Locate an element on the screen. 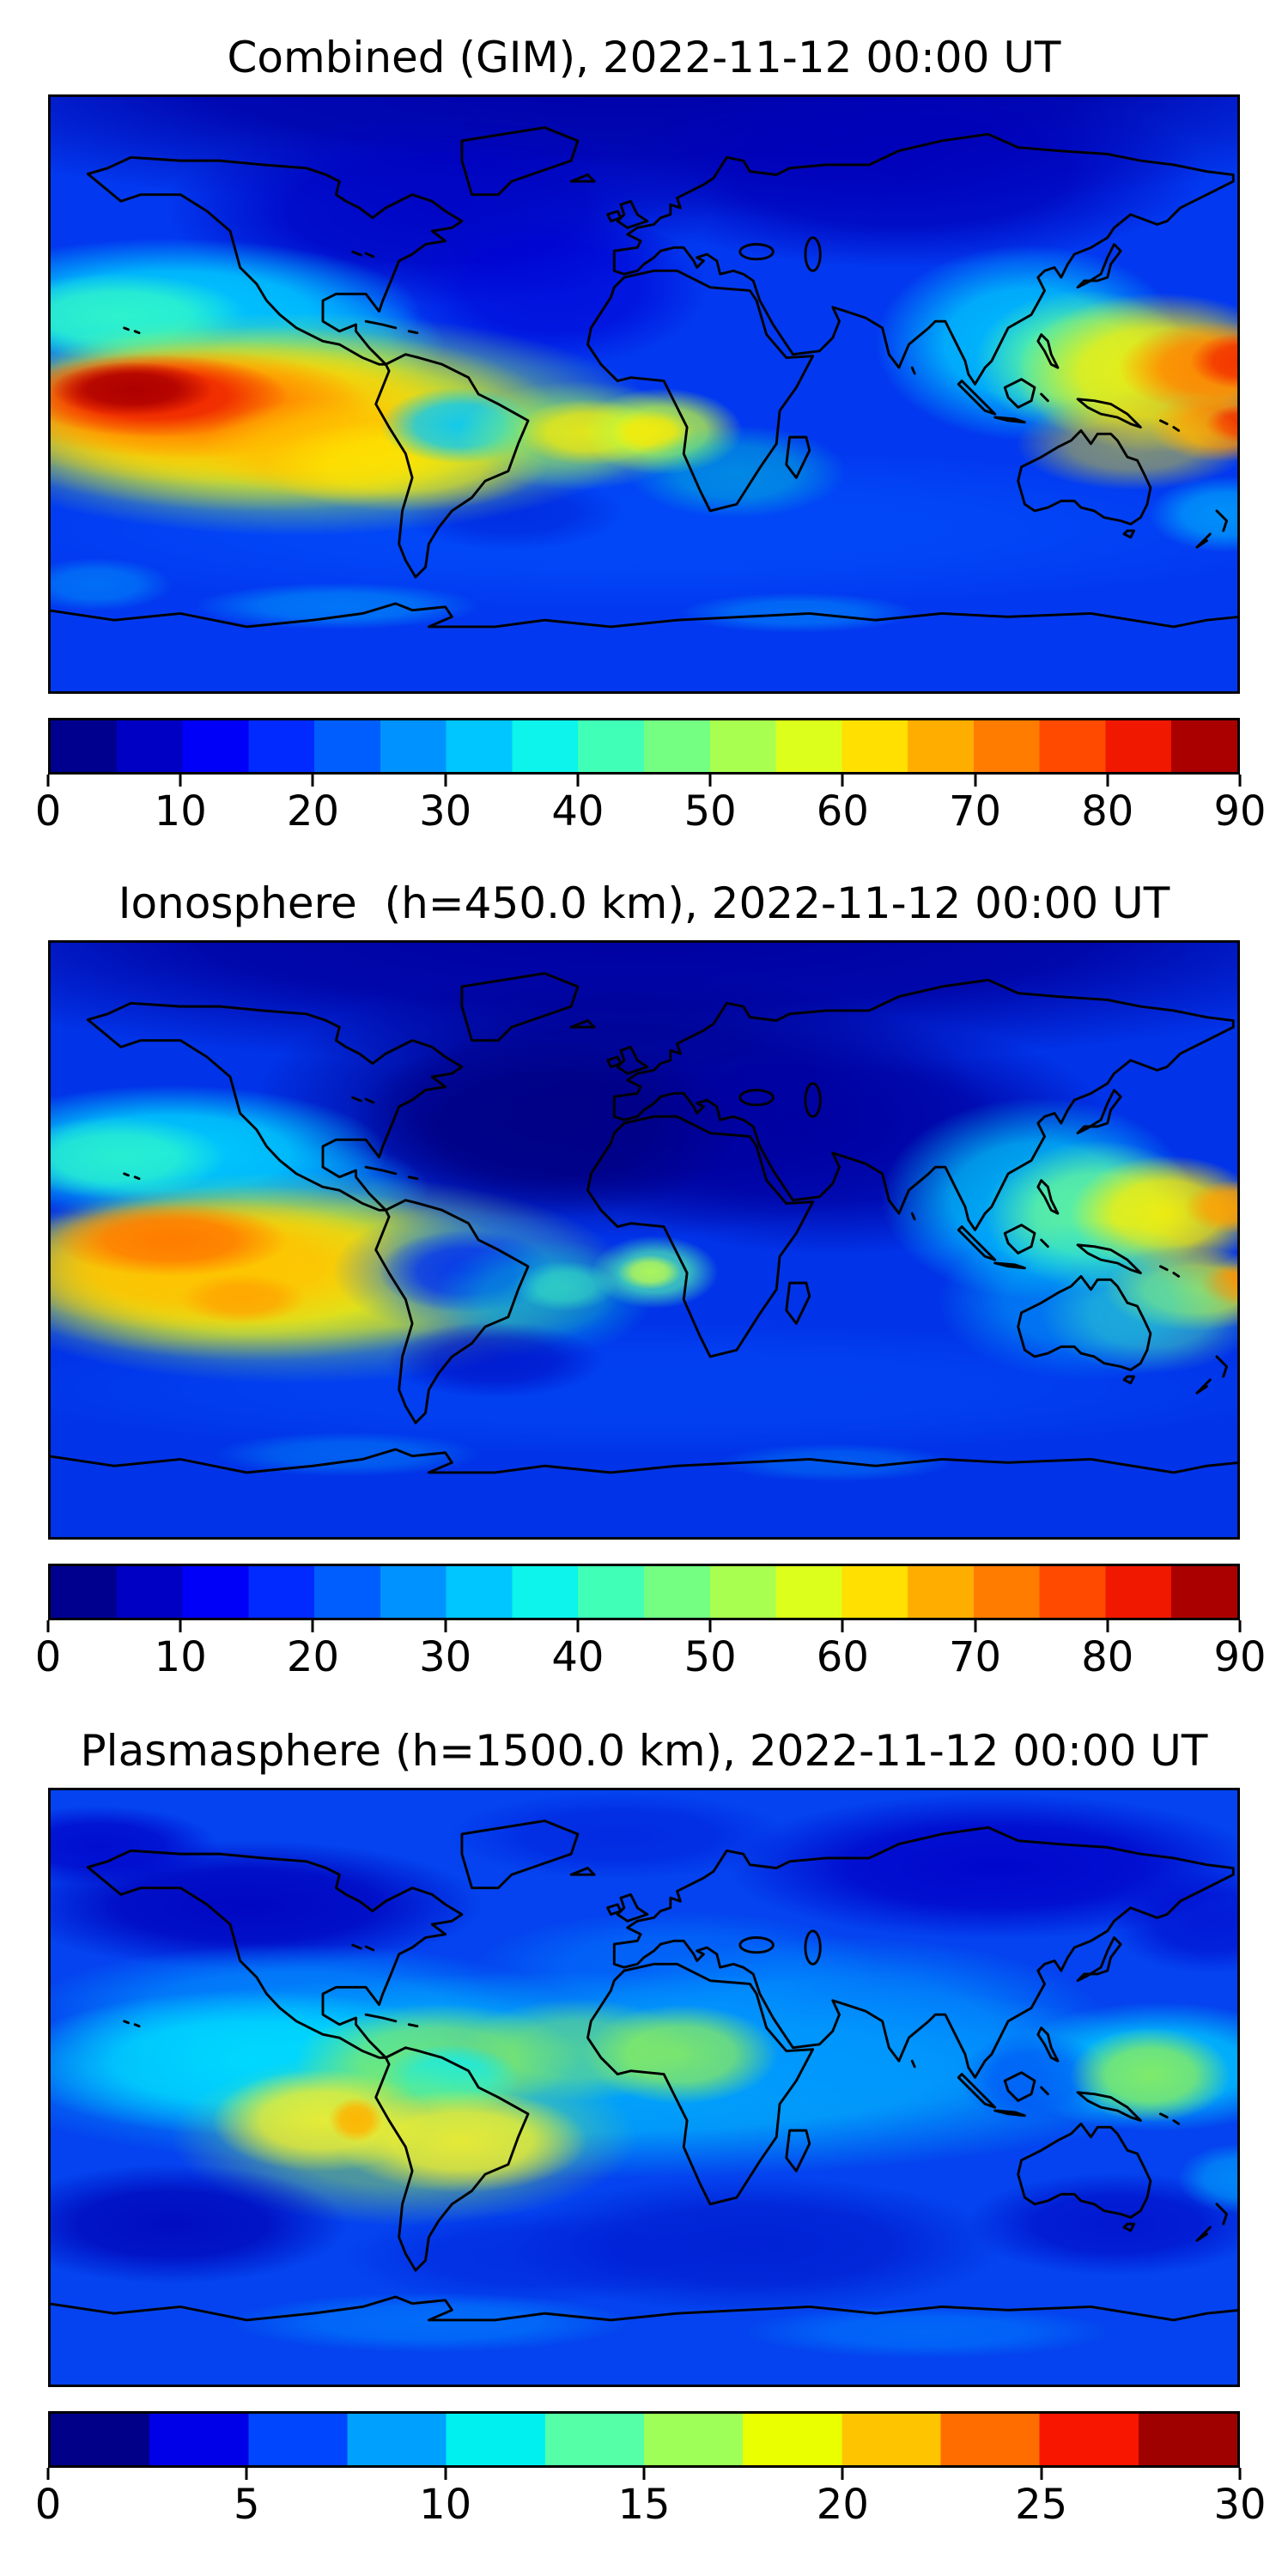 This screenshot has width=1288, height=2576. colorbar-labels: 0 5 10 15 20 25 30 is located at coordinates (651, 2506).